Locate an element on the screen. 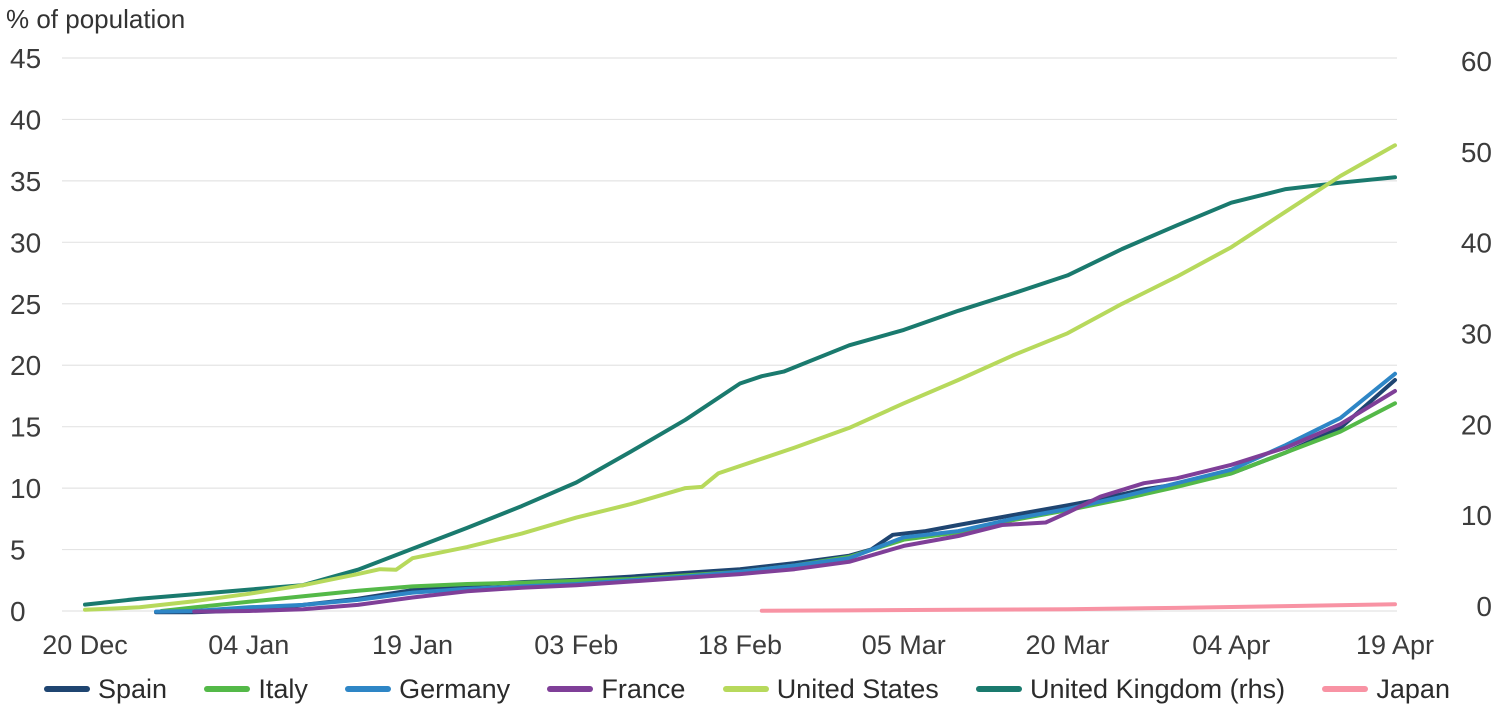  legend-item-japan: Japan is located at coordinates (1386, 689).